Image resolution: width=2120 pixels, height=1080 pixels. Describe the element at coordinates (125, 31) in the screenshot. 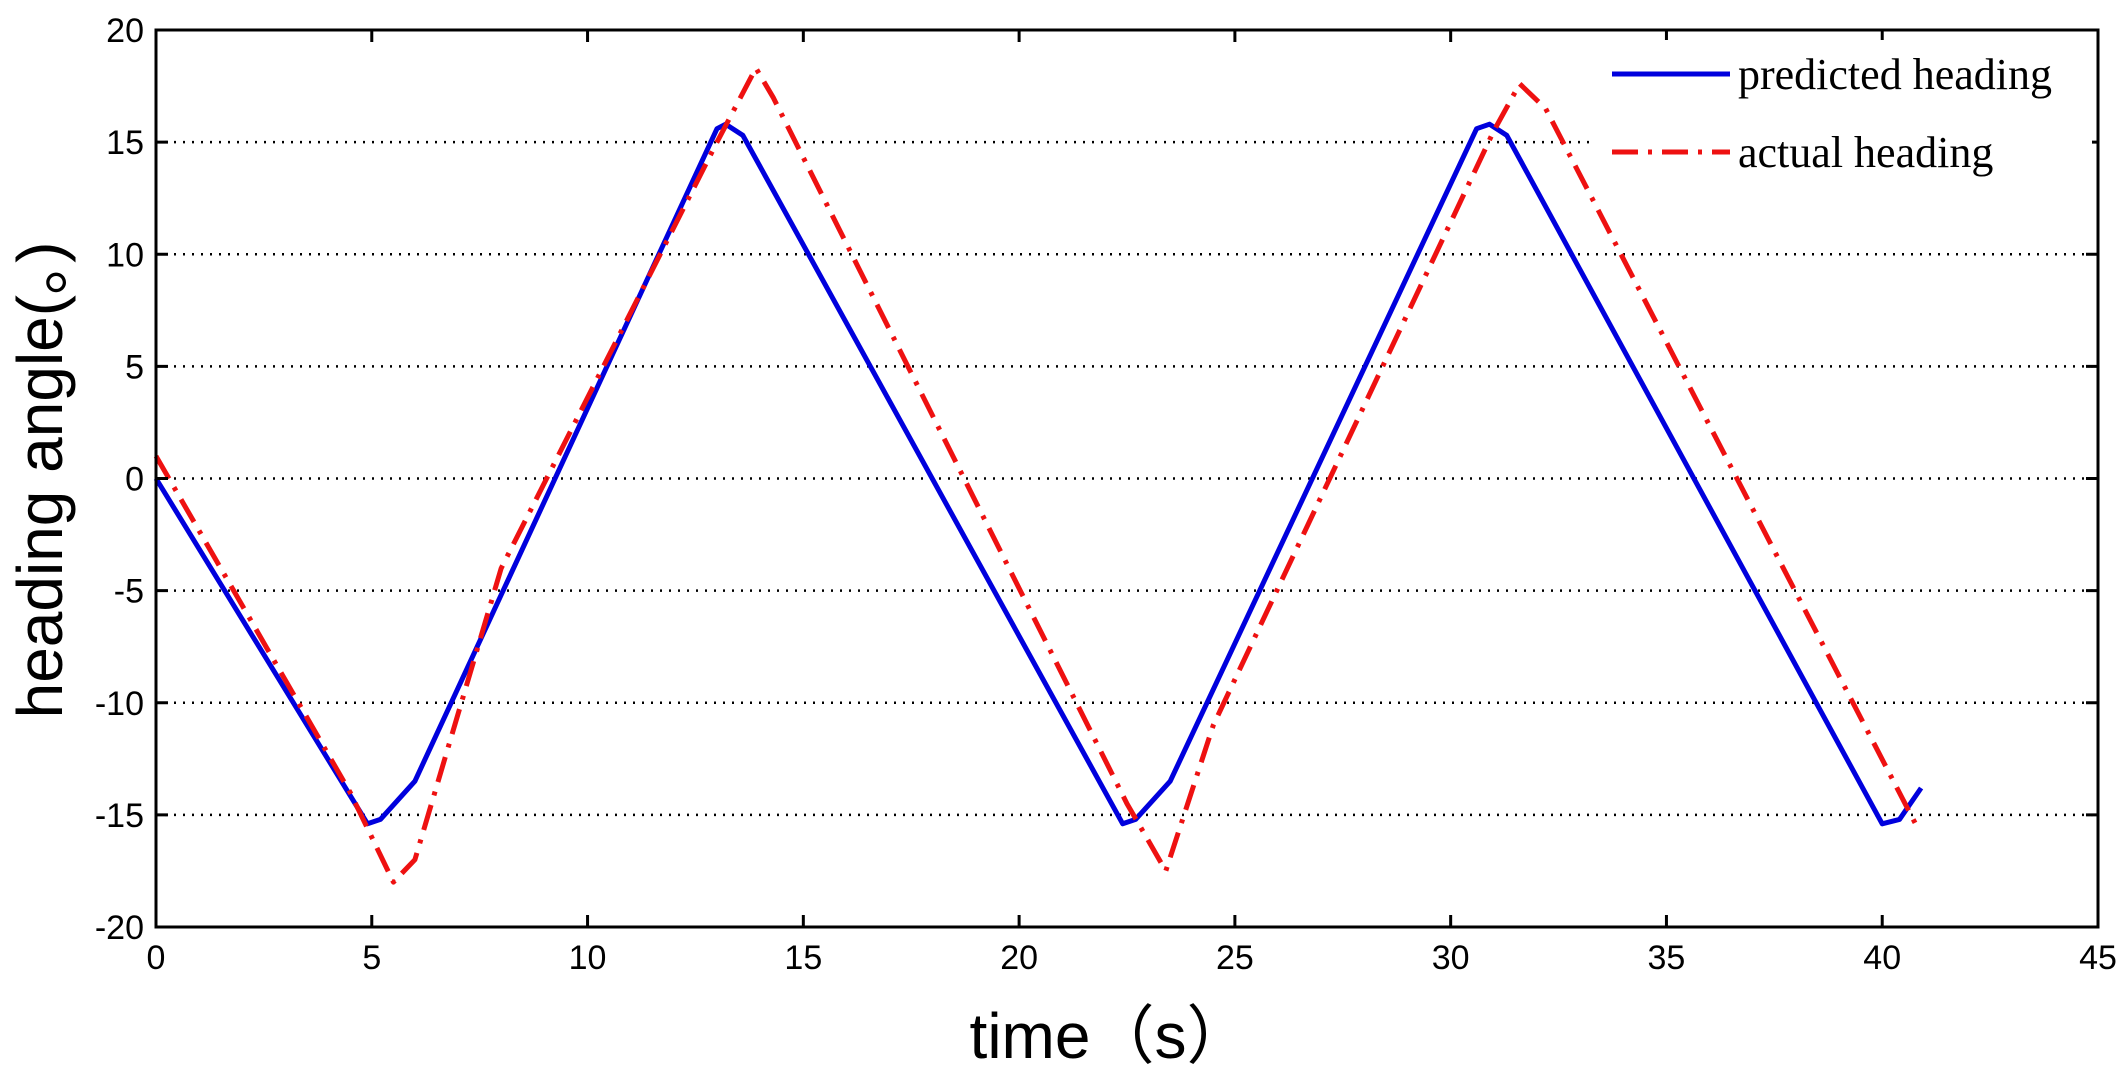

I see `y-tick-label: 20` at that location.